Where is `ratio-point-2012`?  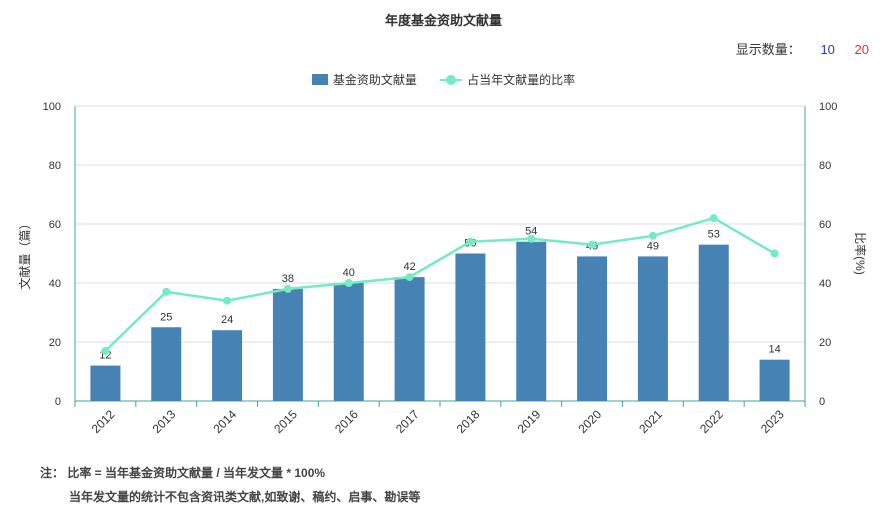
ratio-point-2012 is located at coordinates (105, 350).